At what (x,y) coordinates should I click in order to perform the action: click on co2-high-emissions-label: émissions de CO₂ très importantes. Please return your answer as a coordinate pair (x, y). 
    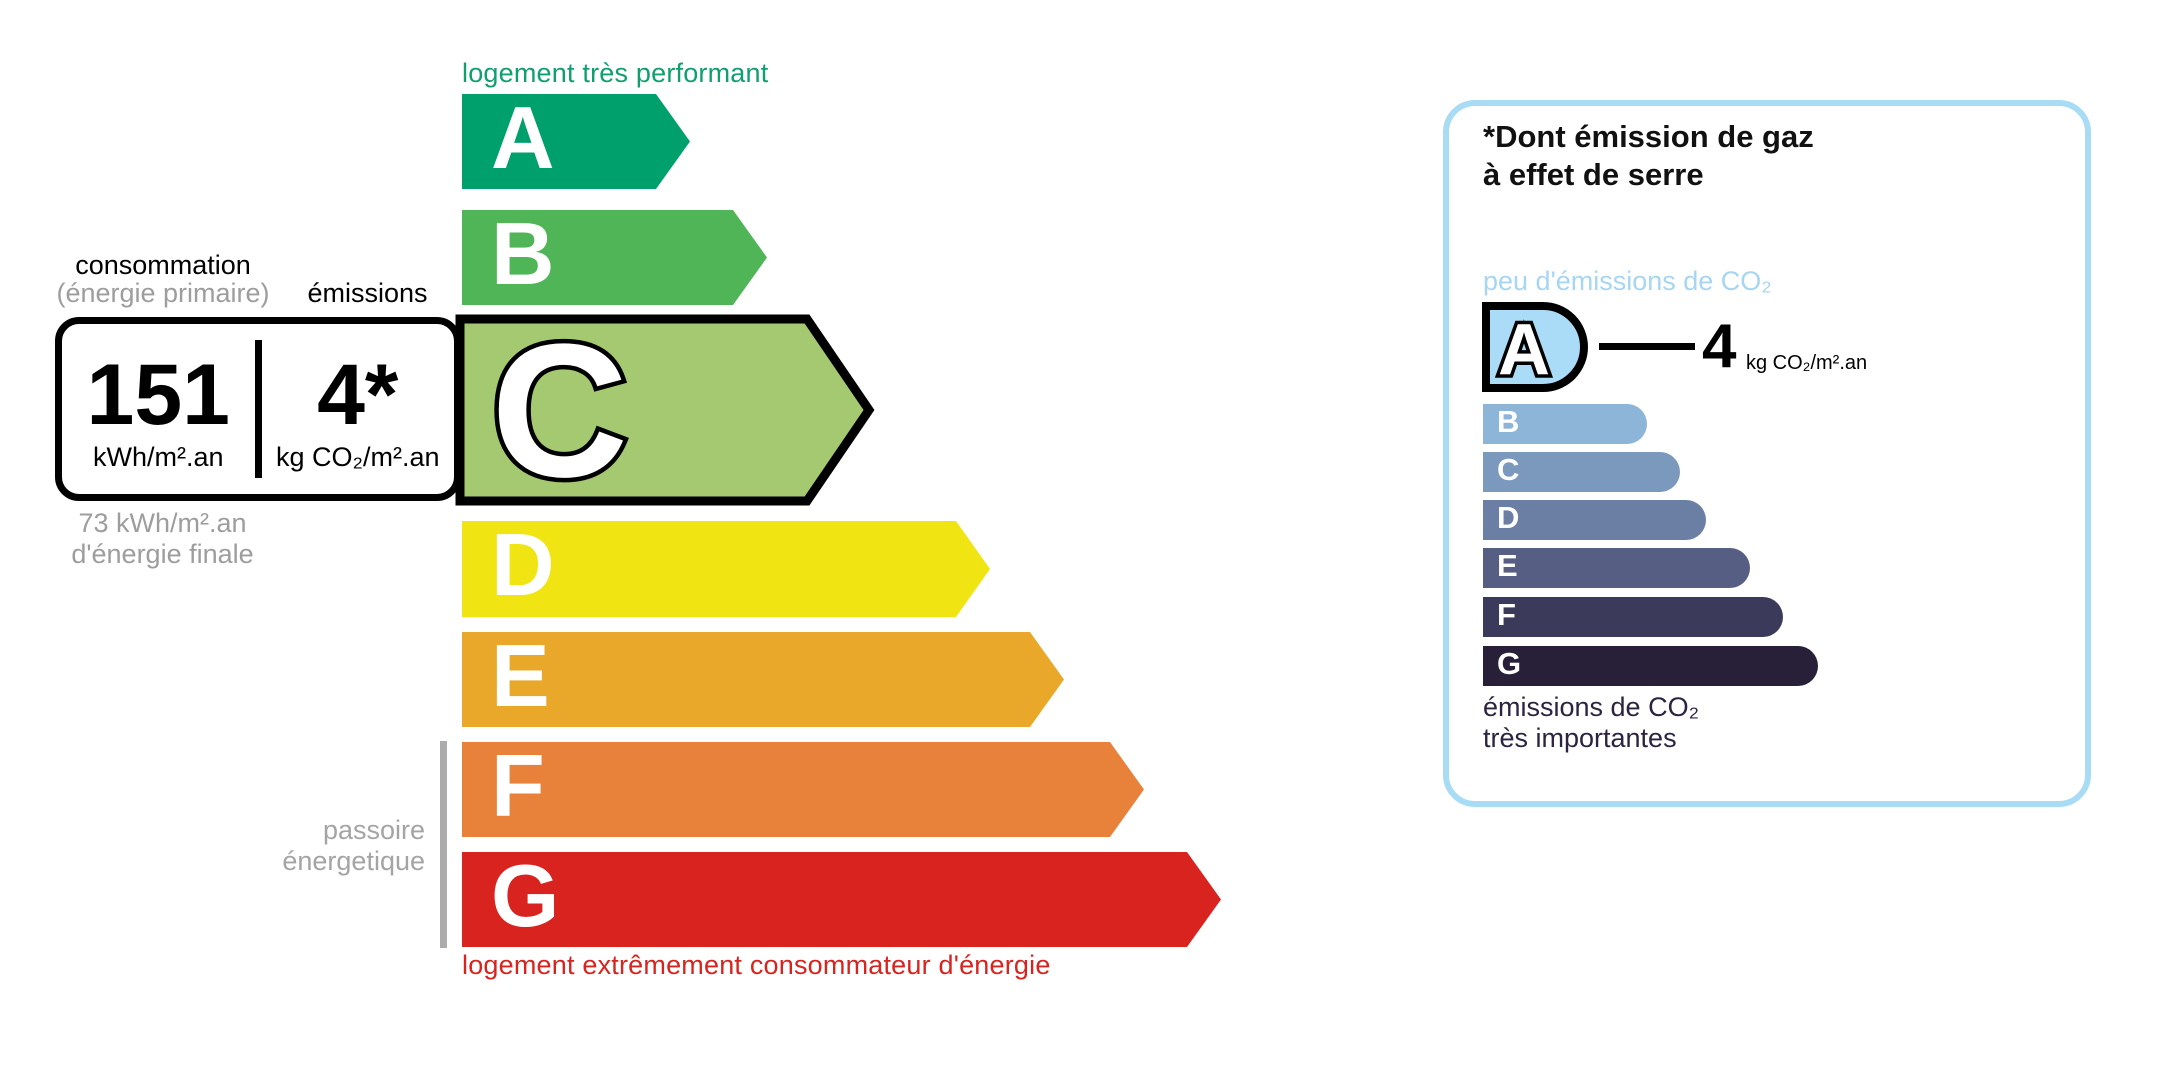
    Looking at the image, I should click on (1591, 723).